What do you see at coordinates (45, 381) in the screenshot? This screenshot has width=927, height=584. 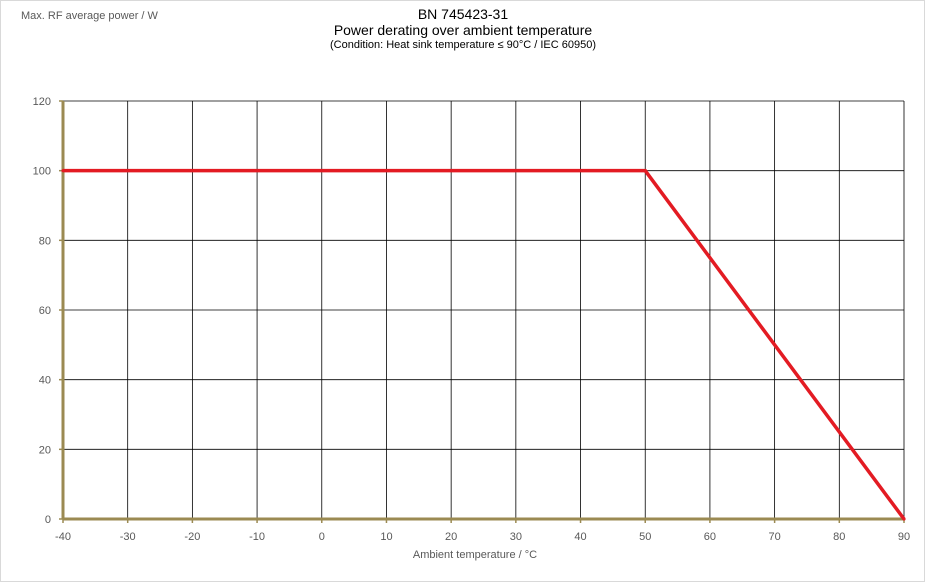 I see `y-tick-label: 40` at bounding box center [45, 381].